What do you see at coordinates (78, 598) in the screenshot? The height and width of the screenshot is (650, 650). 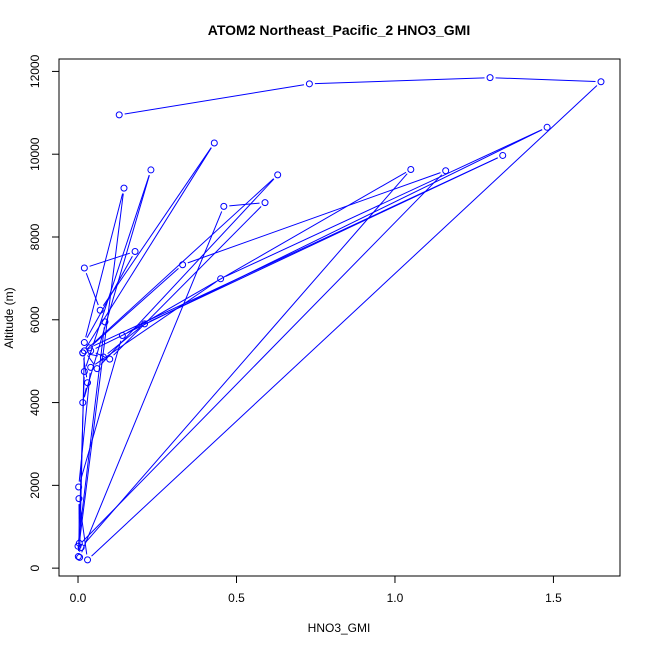 I see `x-tick-label: 0.0` at bounding box center [78, 598].